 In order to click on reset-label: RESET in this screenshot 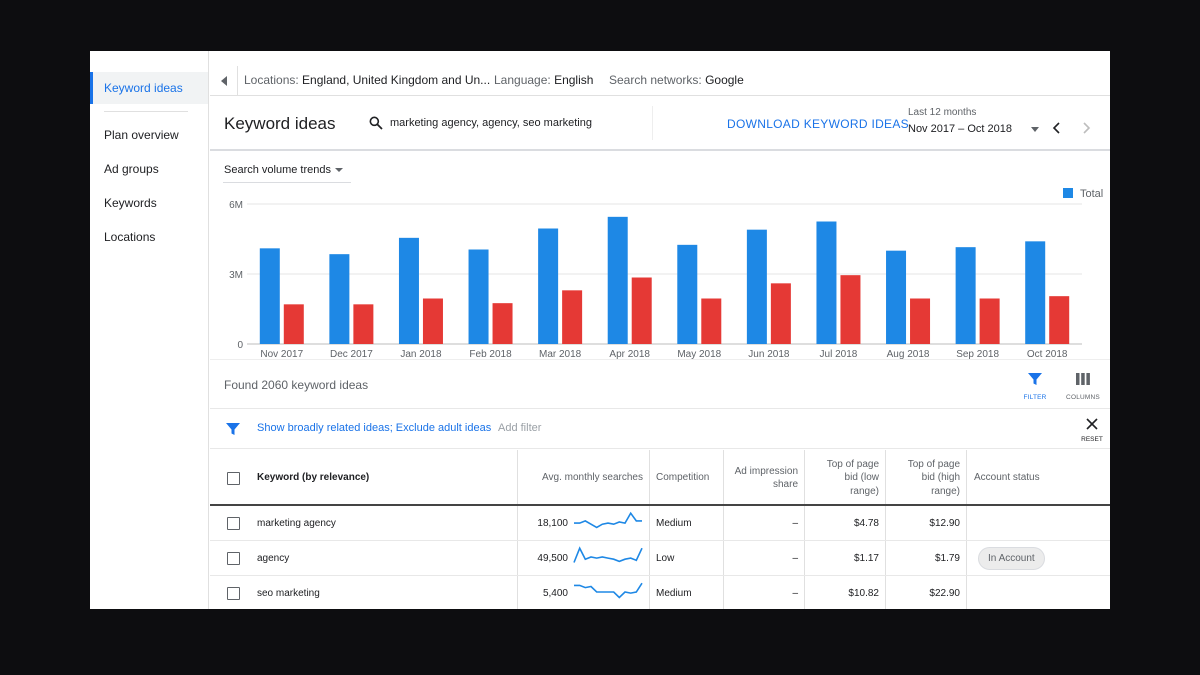, I will do `click(1092, 439)`.